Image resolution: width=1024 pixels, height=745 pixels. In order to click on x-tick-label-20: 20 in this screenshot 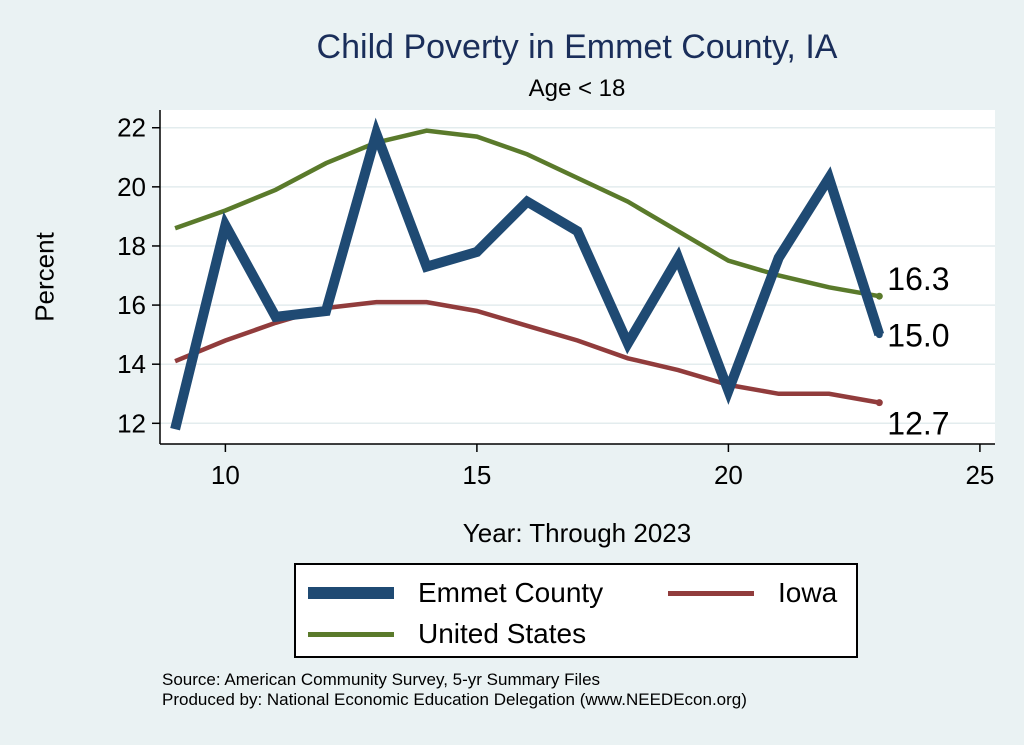, I will do `click(728, 475)`.